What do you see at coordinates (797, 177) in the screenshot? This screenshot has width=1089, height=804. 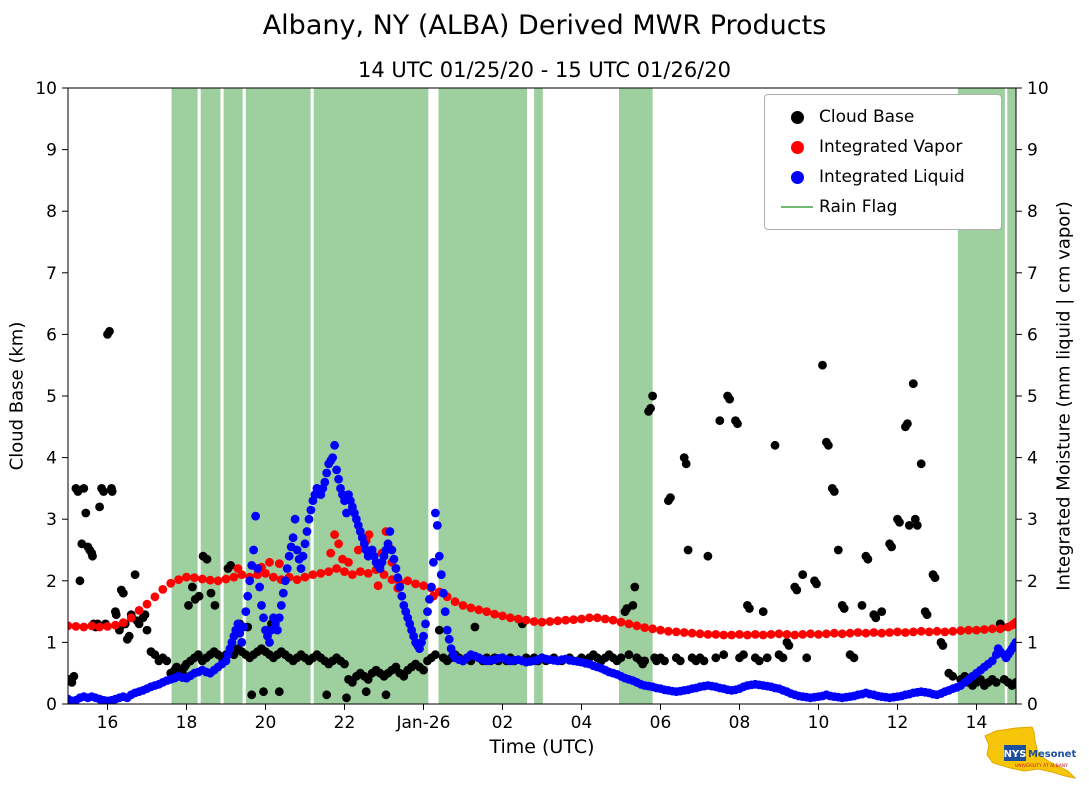 I see `integrated-liquid-marker-icon` at bounding box center [797, 177].